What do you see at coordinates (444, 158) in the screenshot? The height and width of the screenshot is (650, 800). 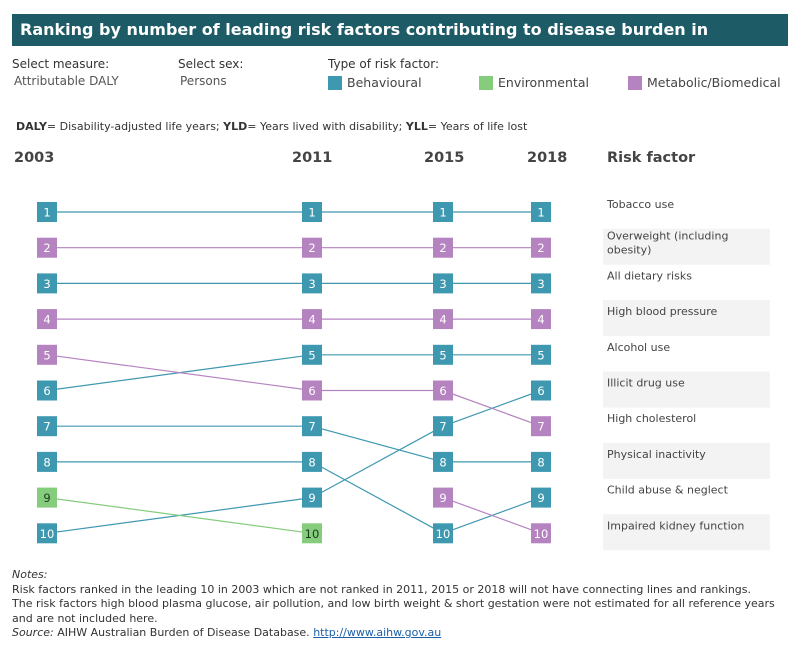 I see `year-header-2015: 2015` at bounding box center [444, 158].